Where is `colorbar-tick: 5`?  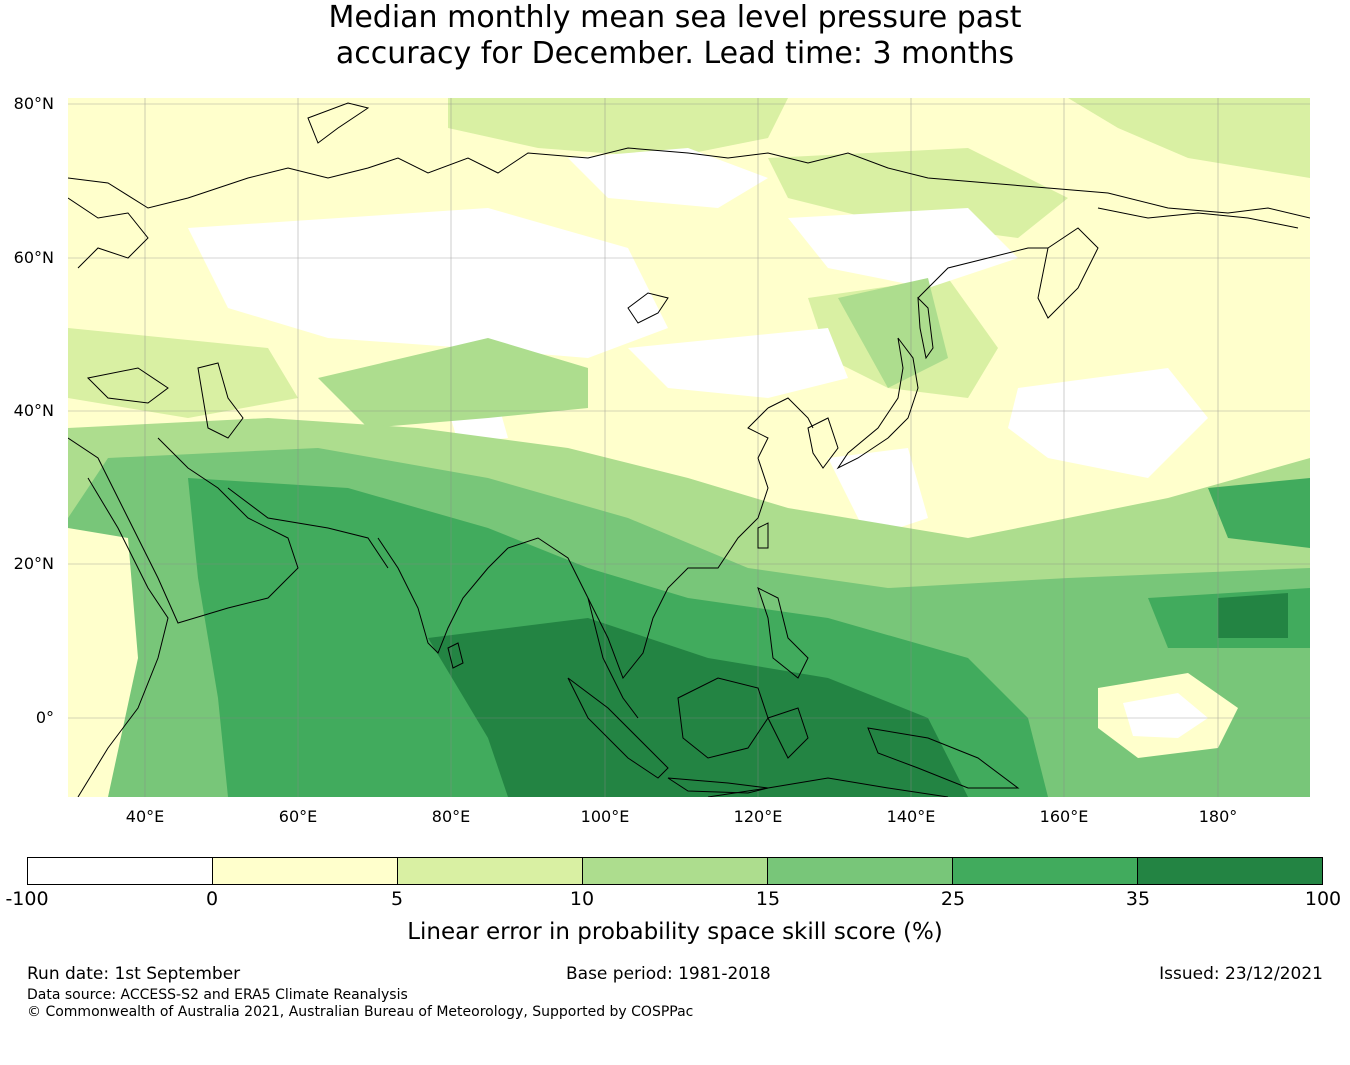 colorbar-tick: 5 is located at coordinates (397, 899).